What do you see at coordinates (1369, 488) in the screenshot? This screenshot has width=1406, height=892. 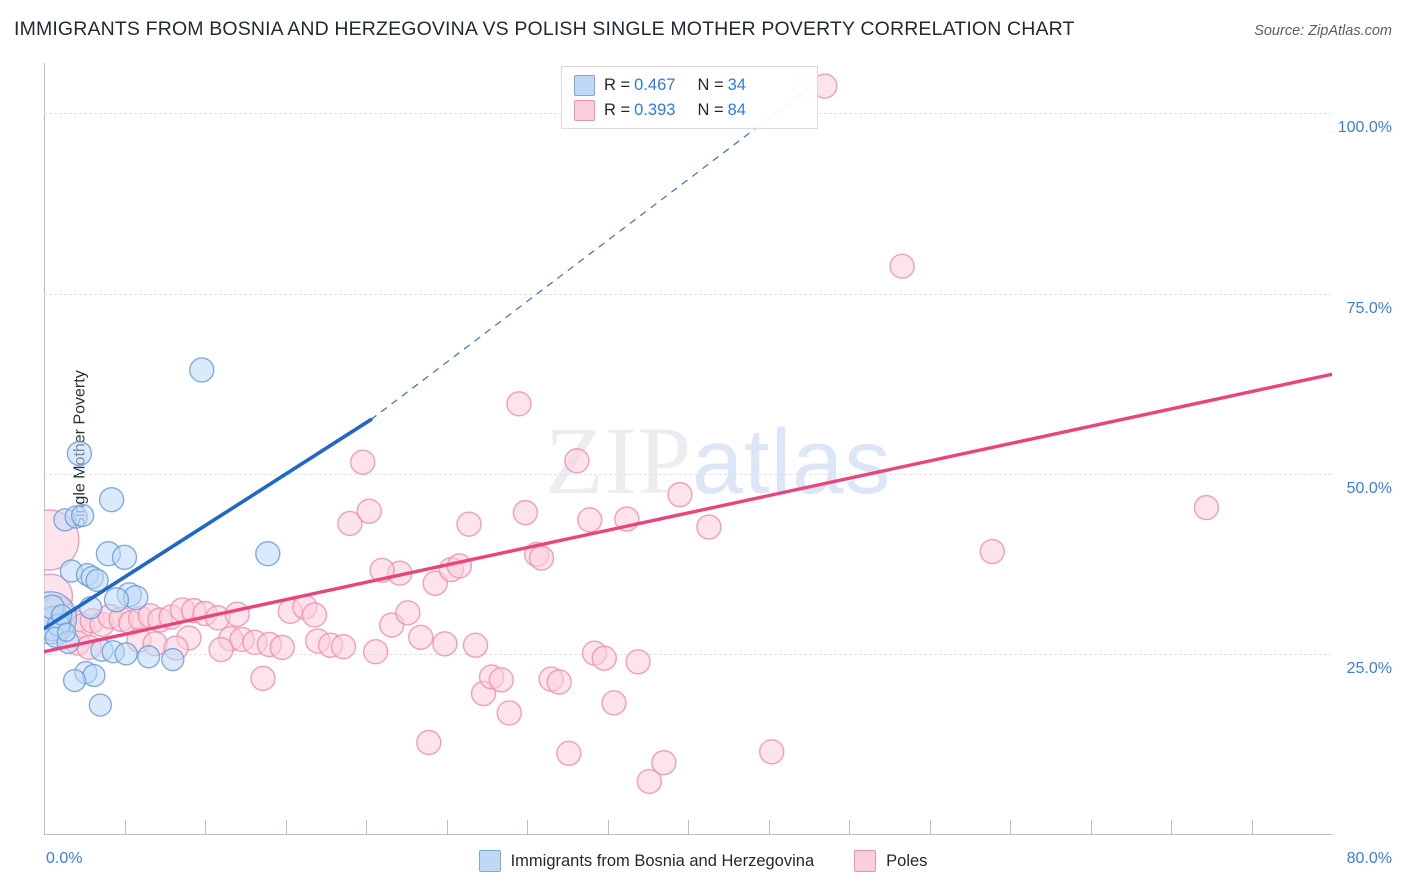 I see `y-tick-label: 50.0%` at bounding box center [1369, 488].